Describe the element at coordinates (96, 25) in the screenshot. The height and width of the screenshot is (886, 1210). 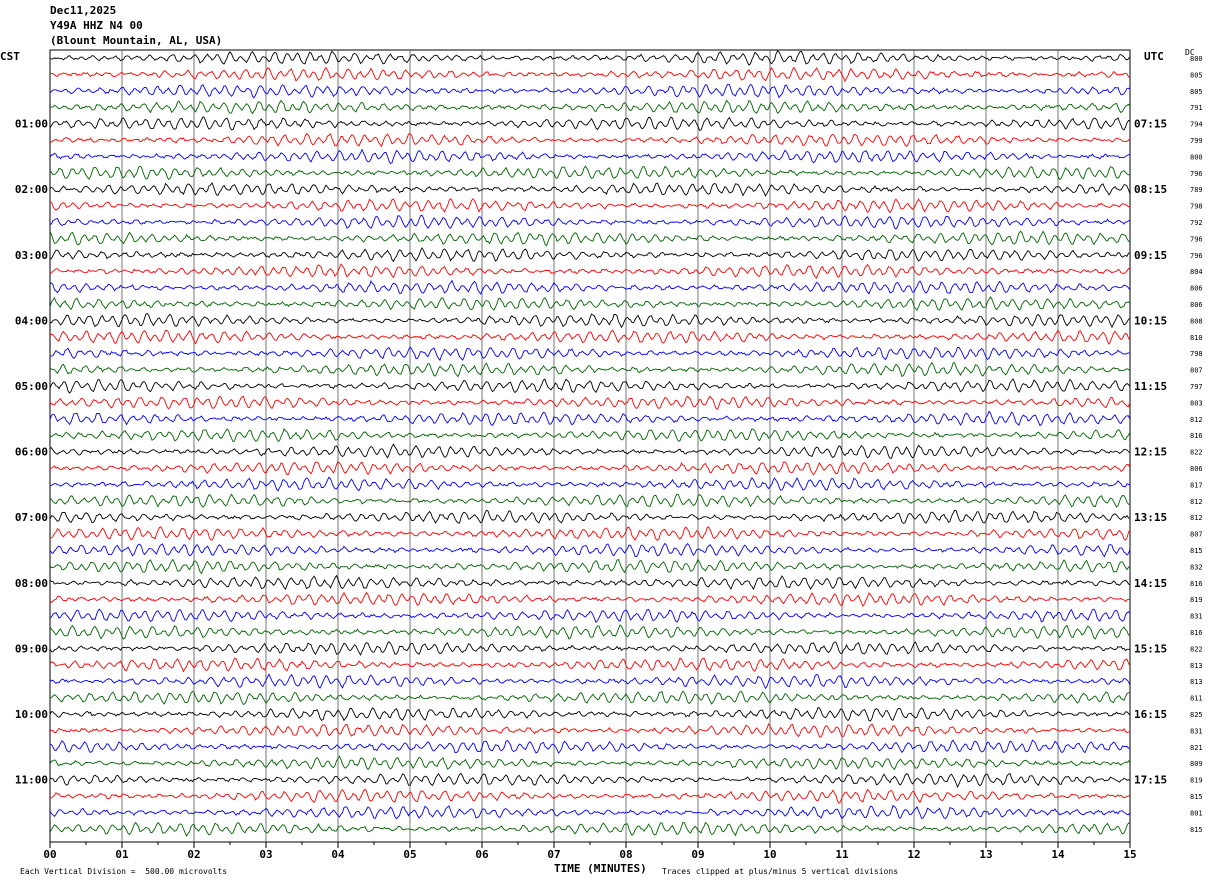
I see `station-id: Y49A HHZ N4 00` at that location.